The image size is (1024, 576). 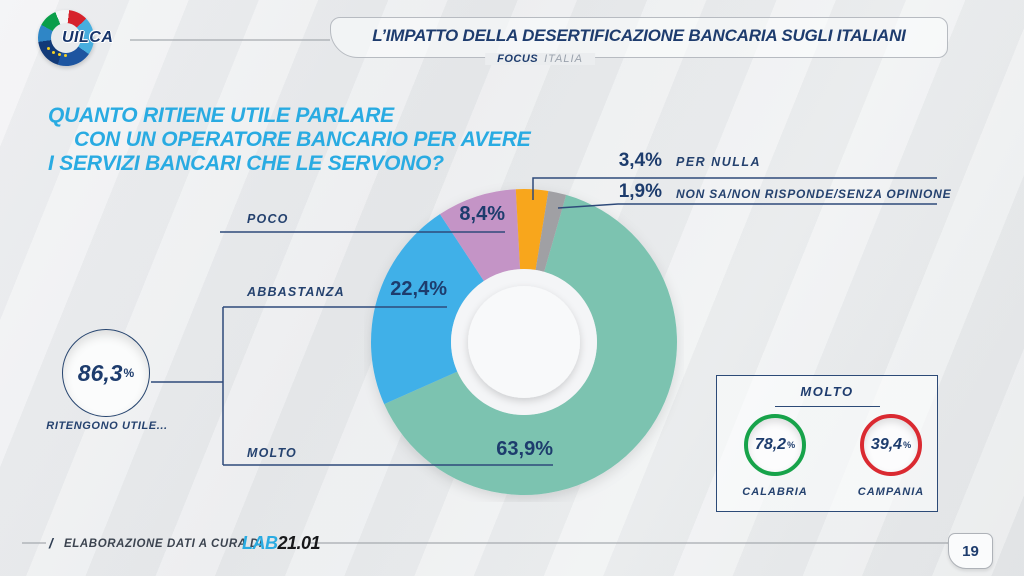 What do you see at coordinates (827, 443) in the screenshot?
I see `regional-panel: MOLTO 78,2% 39,4% CALABRIA CAMPANIA` at bounding box center [827, 443].